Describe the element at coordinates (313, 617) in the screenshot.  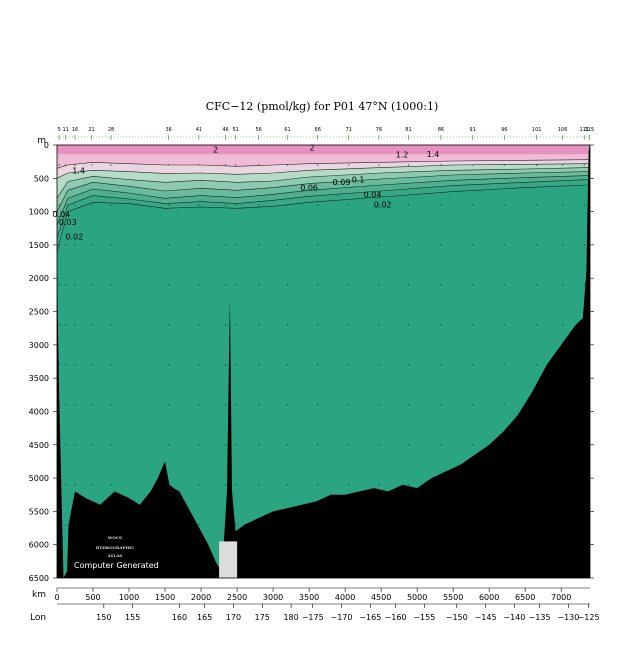
I see `lon-tick-label: −175` at that location.